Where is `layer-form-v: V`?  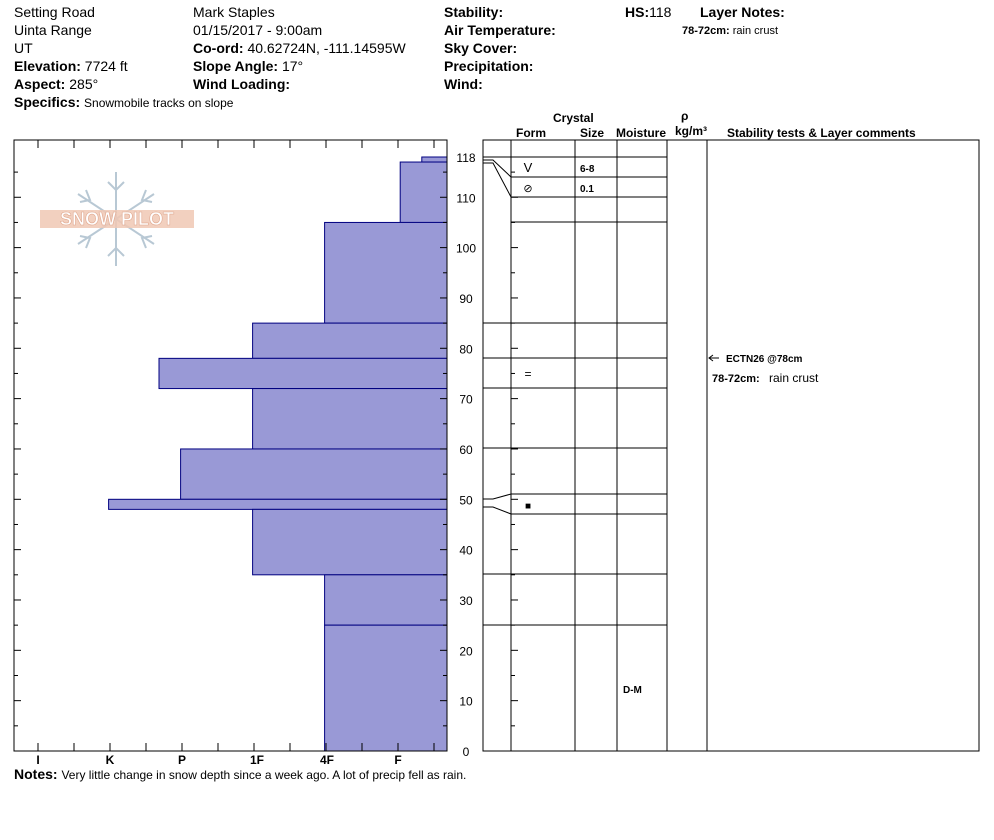
layer-form-v: V is located at coordinates (528, 167).